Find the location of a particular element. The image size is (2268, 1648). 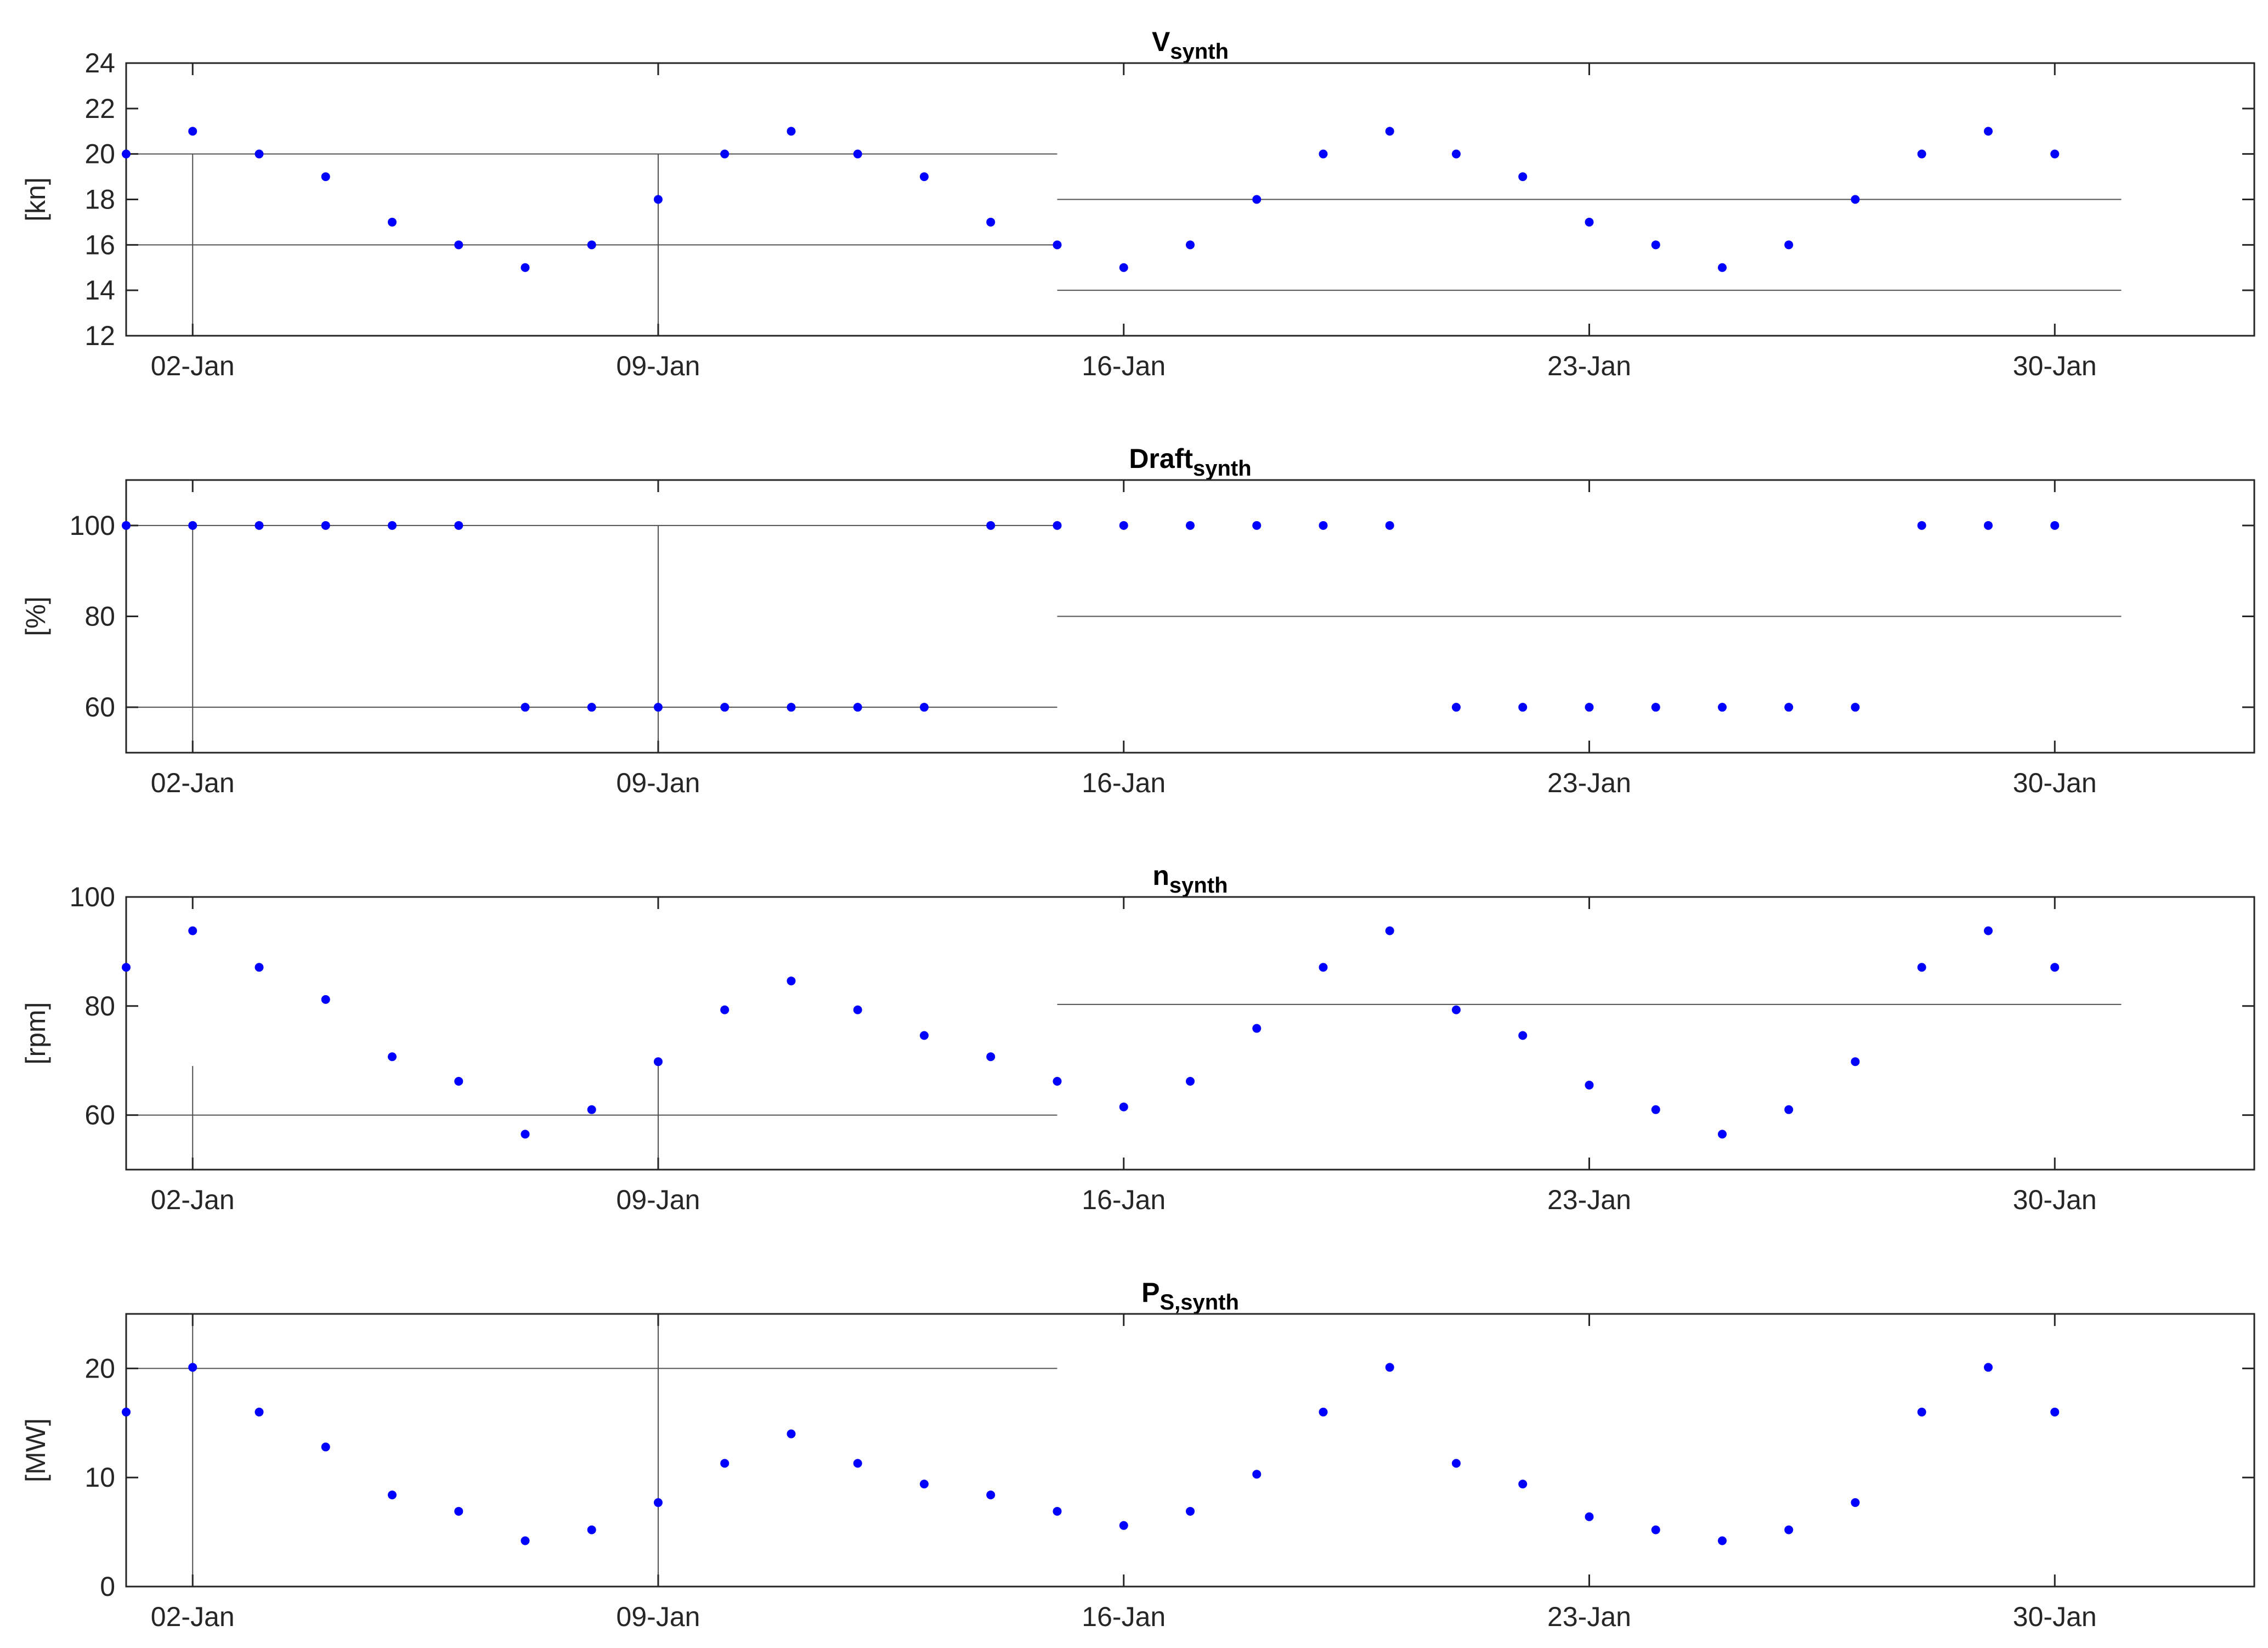

chart-title-main: V is located at coordinates (1161, 42).